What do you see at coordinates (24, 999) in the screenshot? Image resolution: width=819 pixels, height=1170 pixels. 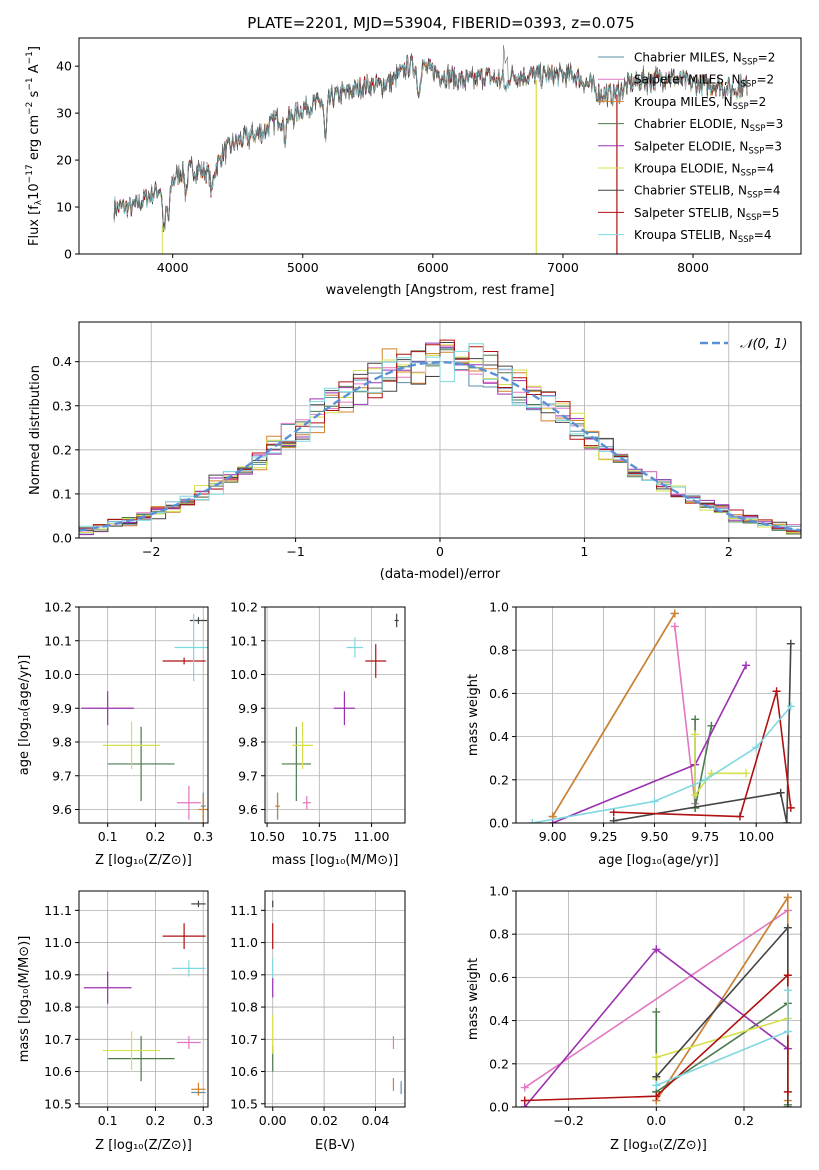 I see `y-axis-label: mass [log₁₀(M/M⊙)]` at bounding box center [24, 999].